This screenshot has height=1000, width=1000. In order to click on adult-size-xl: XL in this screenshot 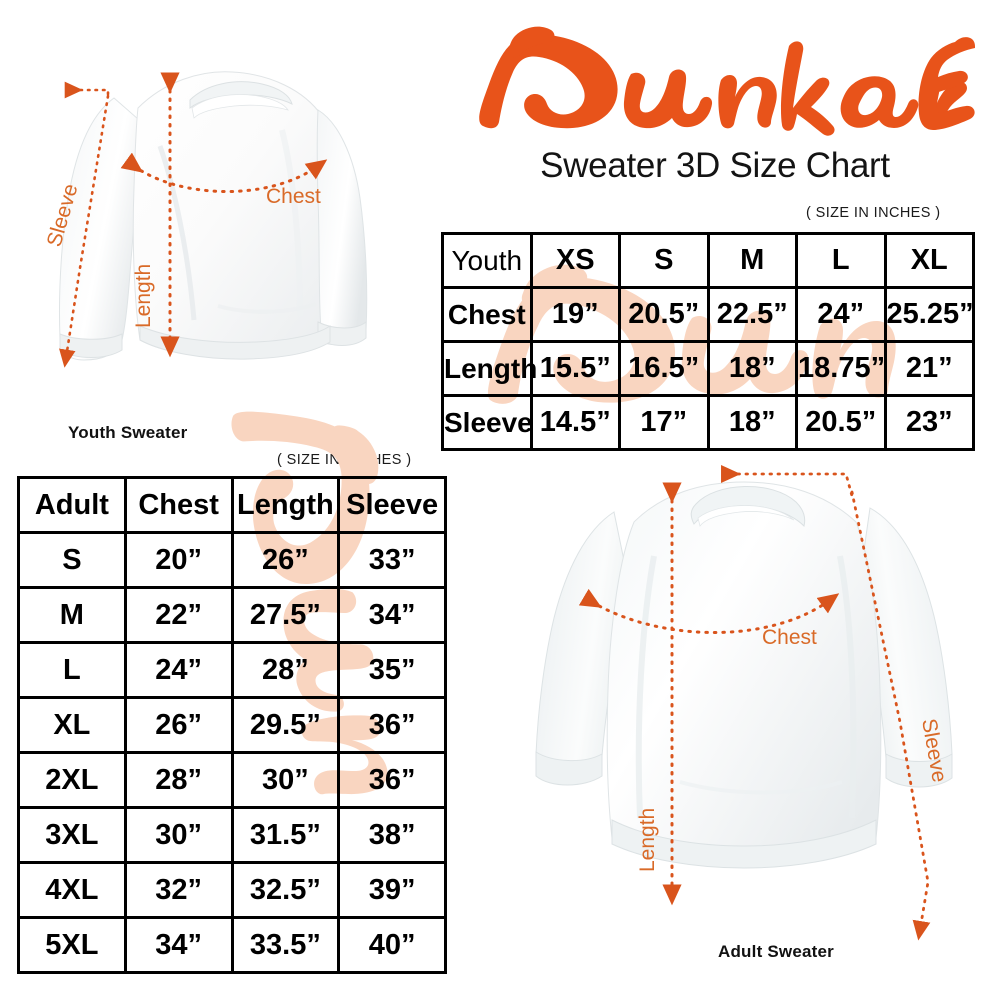, I will do `click(72, 725)`.